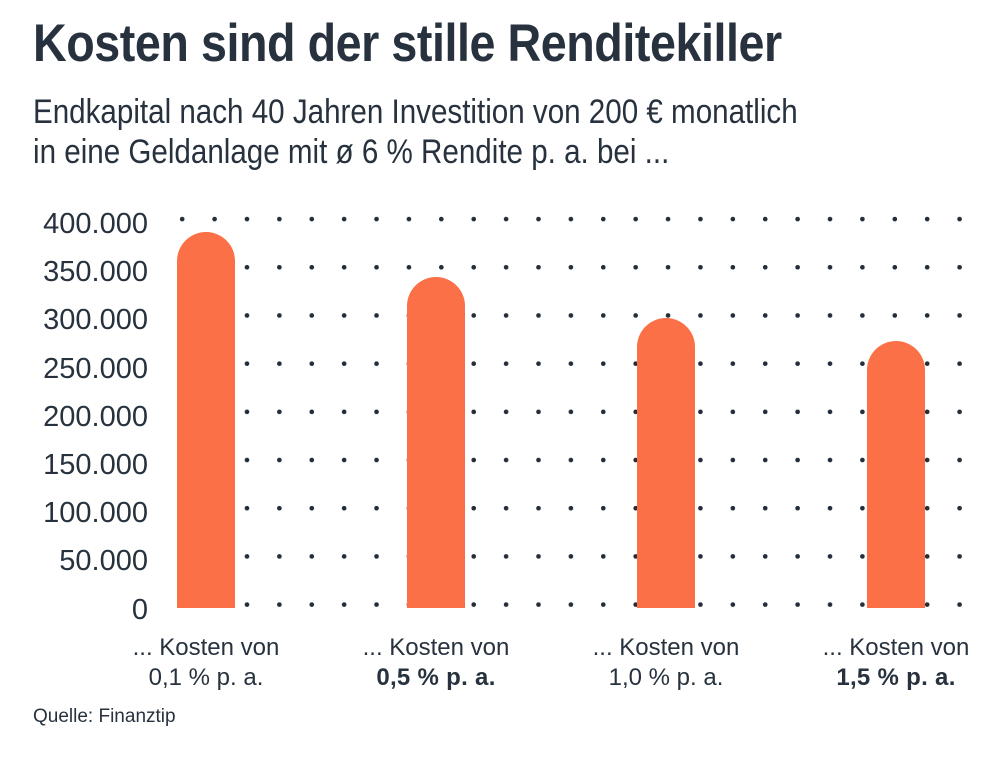  Describe the element at coordinates (95, 368) in the screenshot. I see `y-tick-label: 250.000` at that location.